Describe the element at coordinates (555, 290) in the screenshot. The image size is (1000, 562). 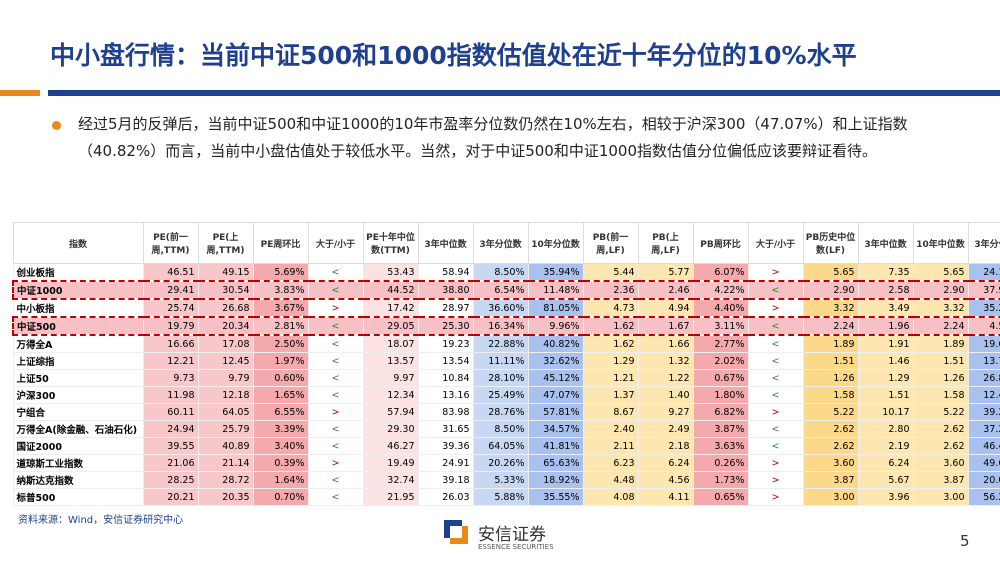
I see `table-cell: 11.48%` at that location.